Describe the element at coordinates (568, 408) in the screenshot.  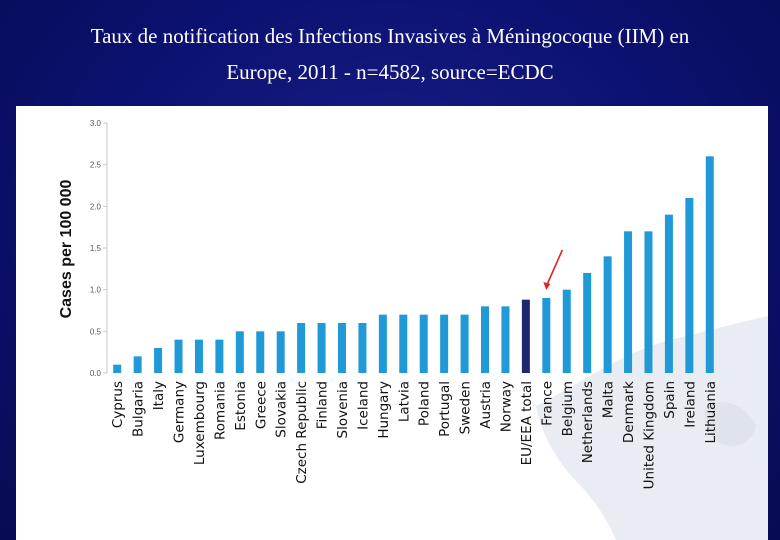
I see `category-label: Belgium` at that location.